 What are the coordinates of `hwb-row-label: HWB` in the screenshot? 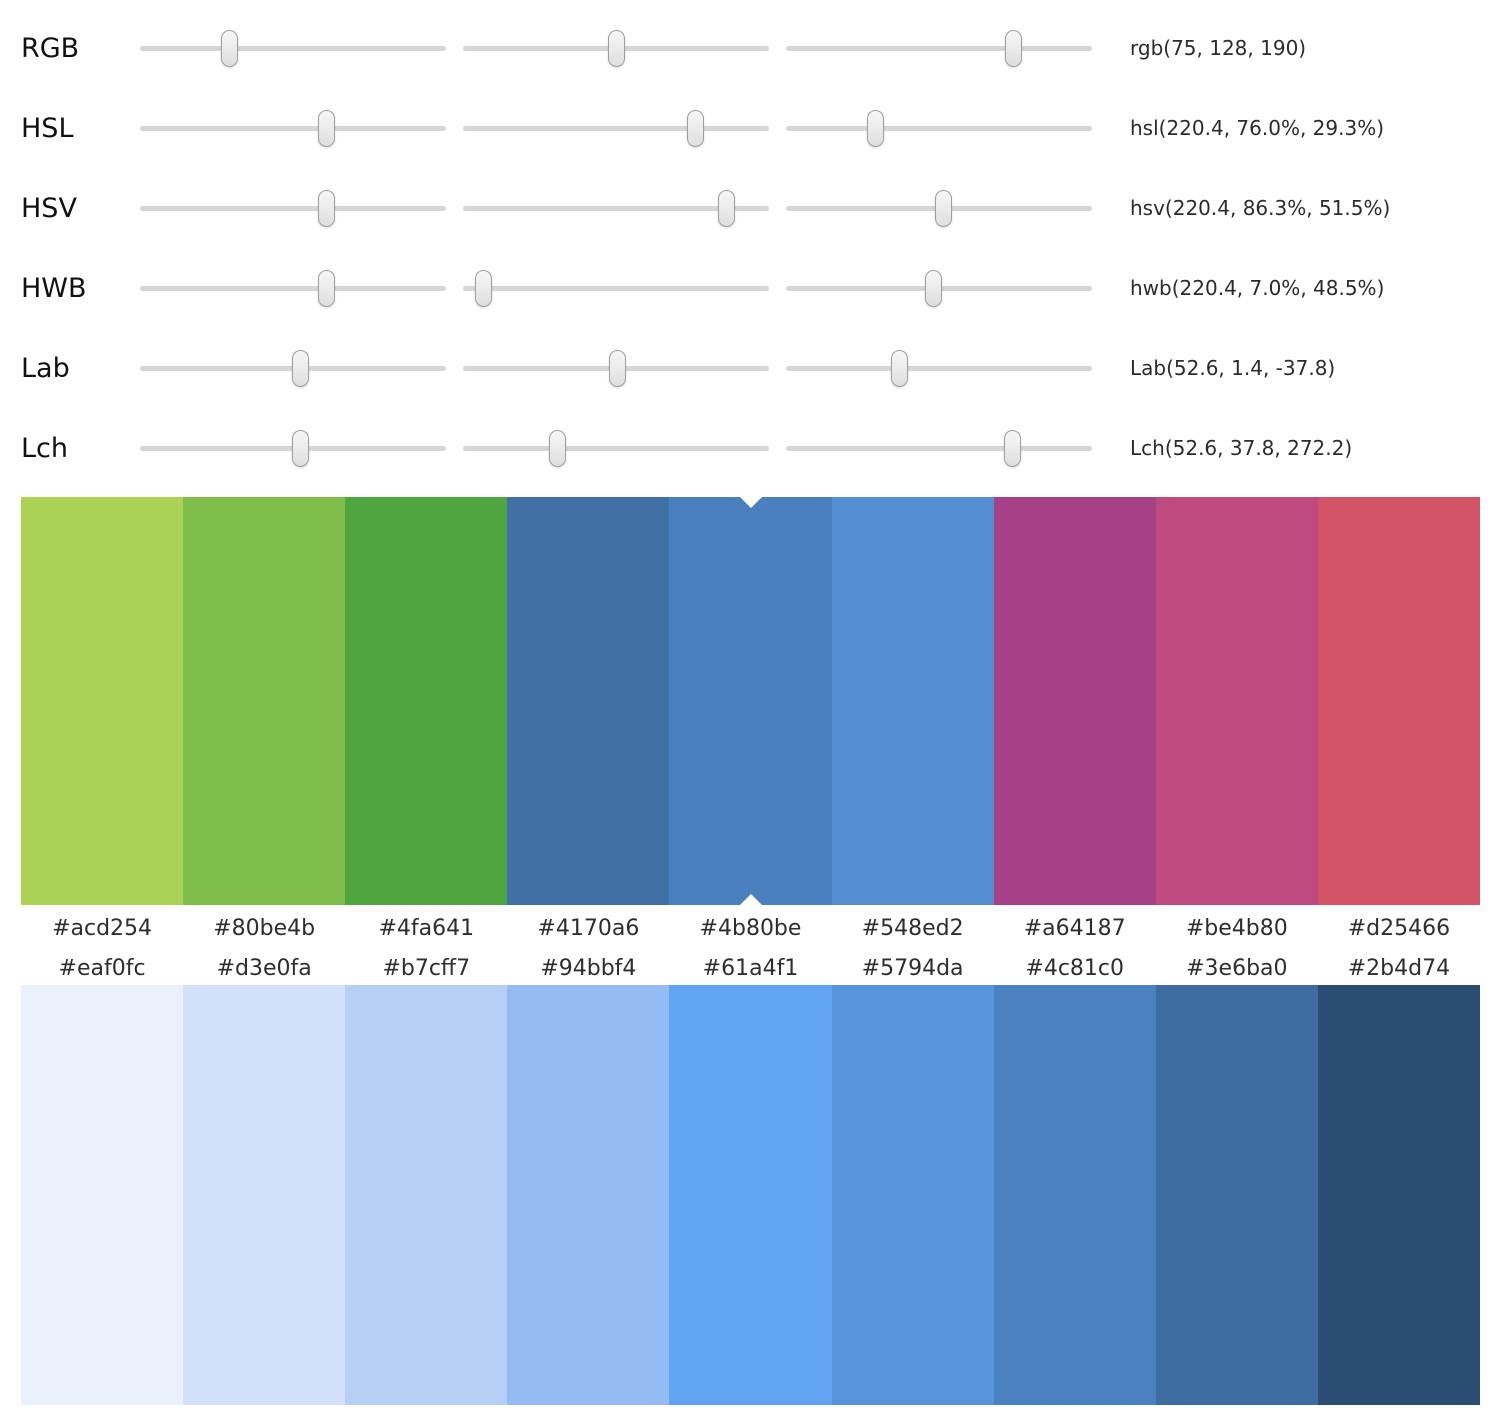 It's located at (54, 288).